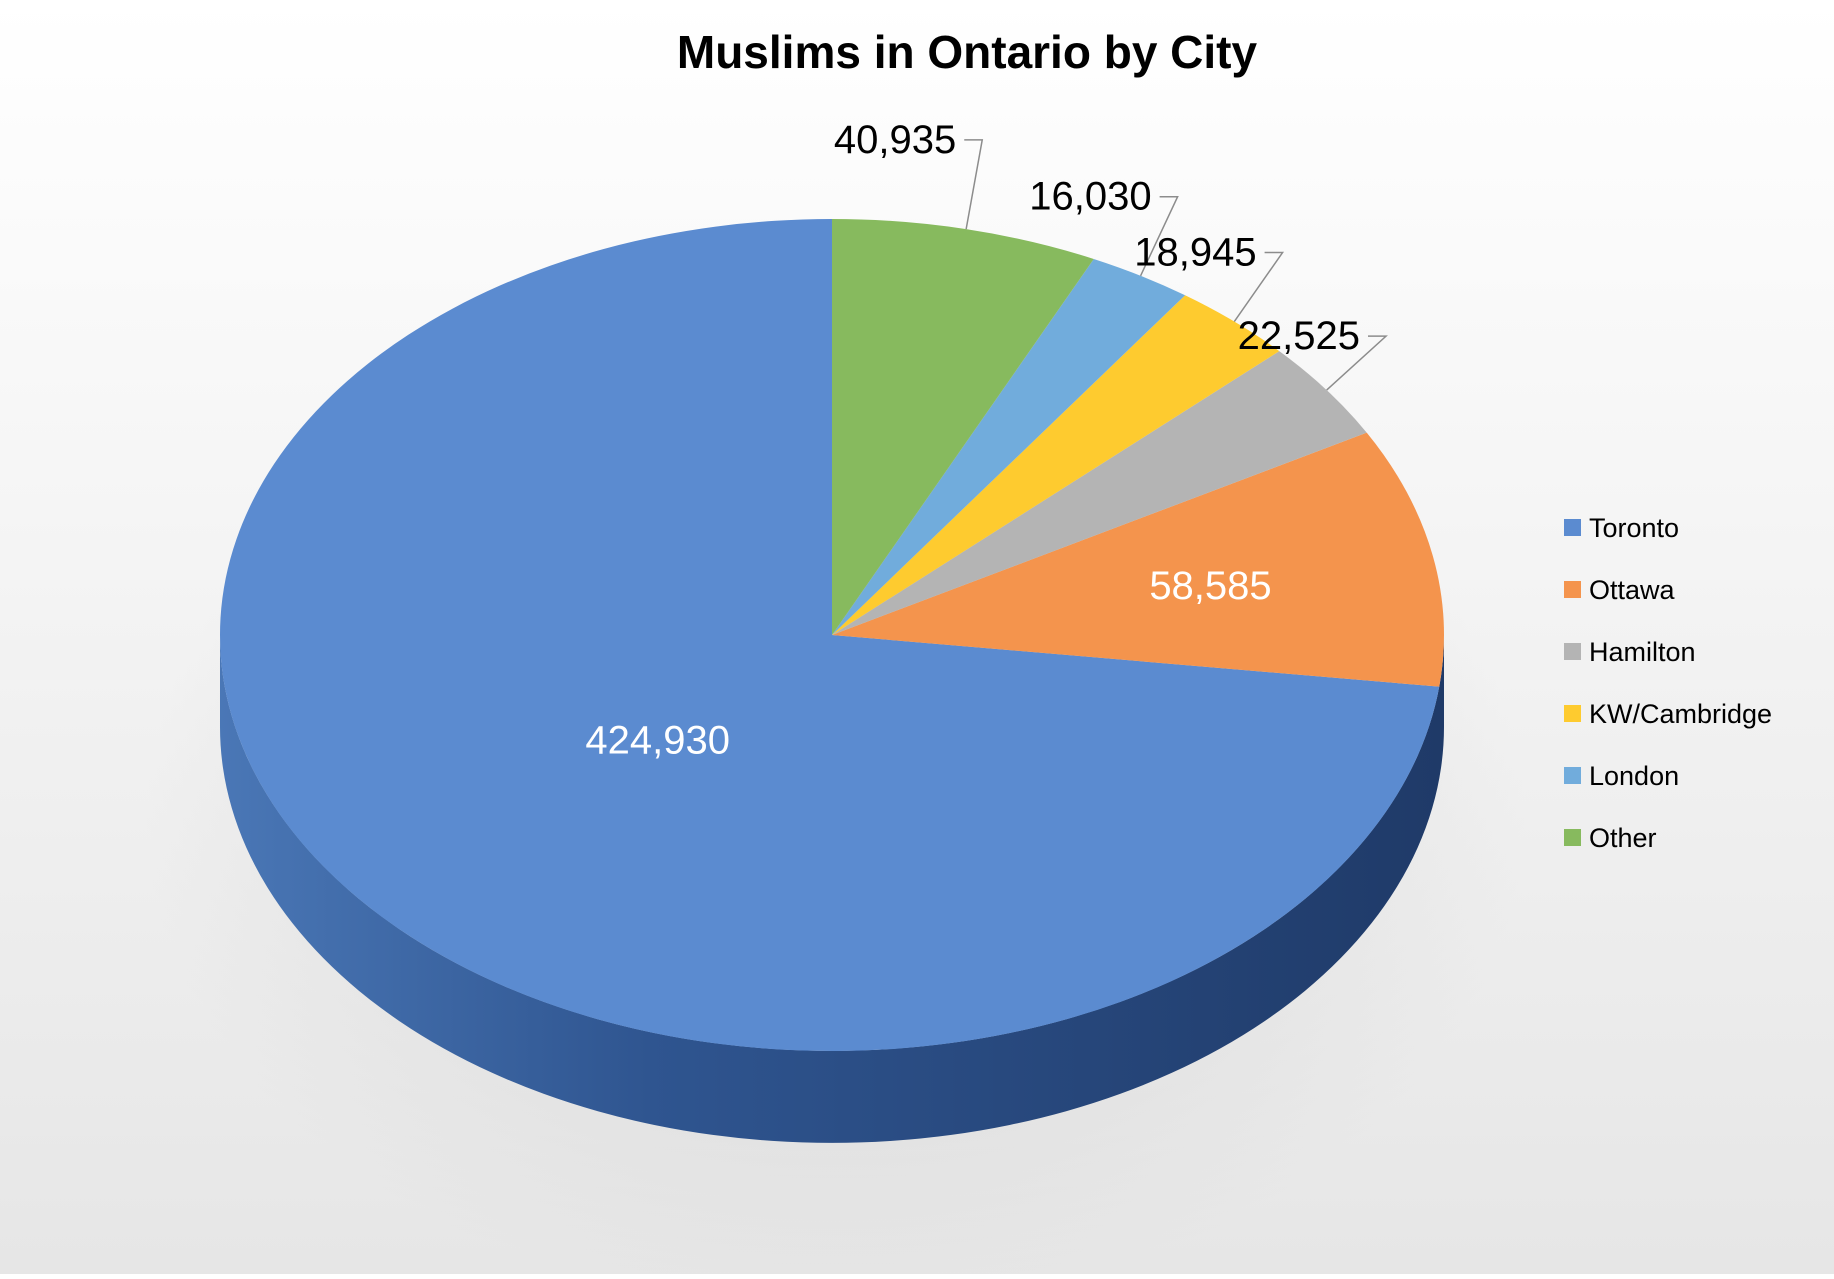  I want to click on legend-label-hamilton: Hamilton, so click(1642, 652).